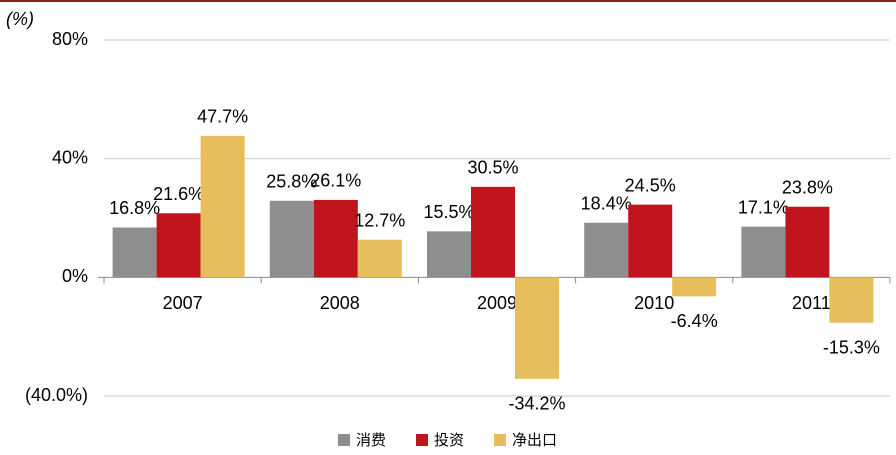  I want to click on data-label: 21.6%, so click(178, 194).